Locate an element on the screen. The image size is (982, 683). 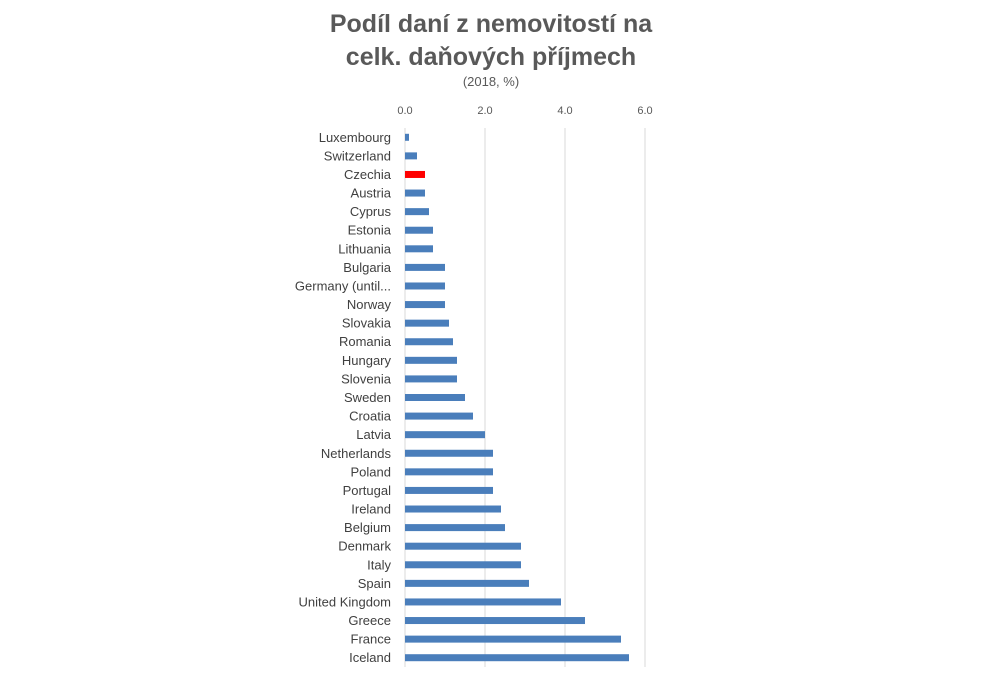
chart-subtitle: (2018, %) is located at coordinates (491, 81).